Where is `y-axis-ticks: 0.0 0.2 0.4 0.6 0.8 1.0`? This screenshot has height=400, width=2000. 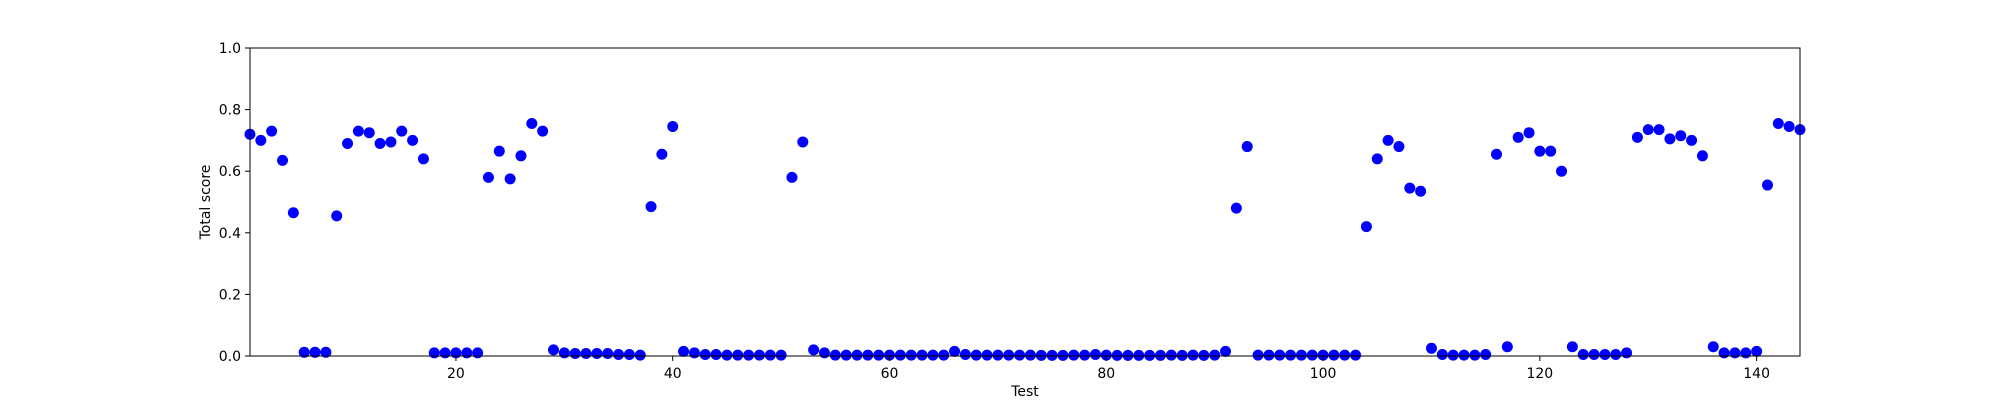 y-axis-ticks: 0.0 0.2 0.4 0.6 0.8 1.0 is located at coordinates (234, 203).